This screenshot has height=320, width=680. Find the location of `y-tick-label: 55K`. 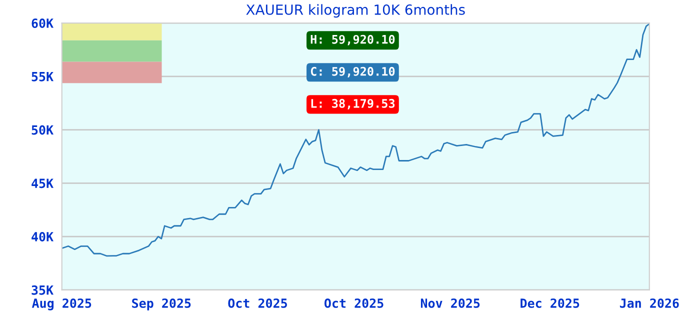

y-tick-label: 55K is located at coordinates (43, 77).